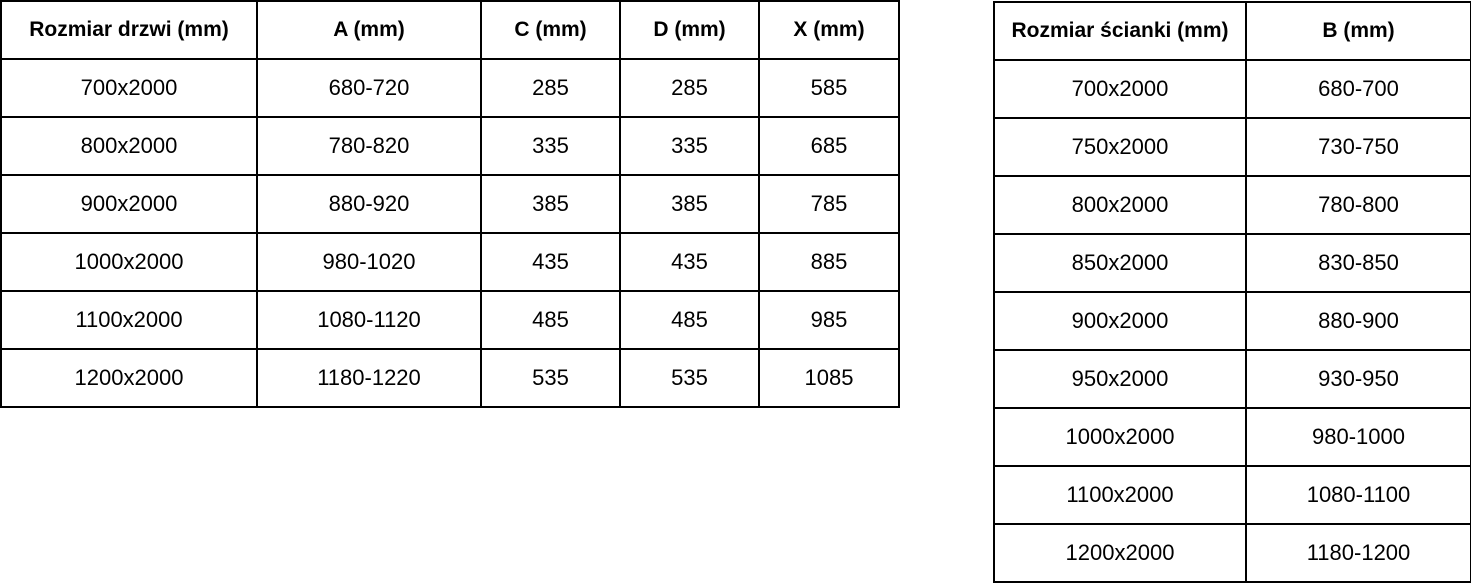  What do you see at coordinates (129, 378) in the screenshot?
I see `cell-door-size: 1200x2000` at bounding box center [129, 378].